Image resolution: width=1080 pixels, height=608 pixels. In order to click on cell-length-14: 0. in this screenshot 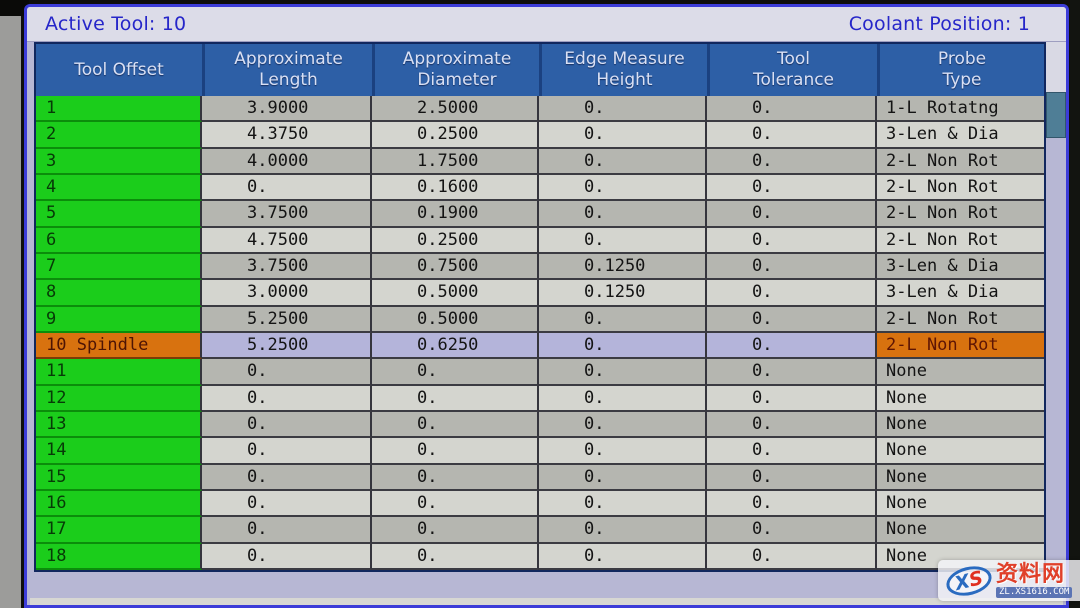, I will do `click(287, 451)`.